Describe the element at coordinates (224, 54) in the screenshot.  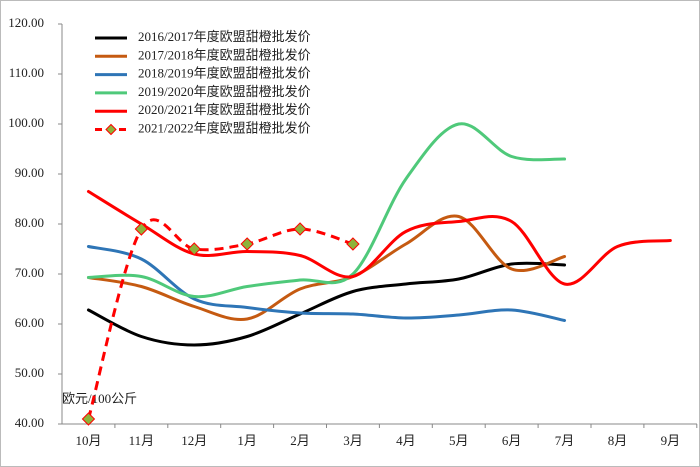
I see `legend-label: 2017/2018年度欧盟甜橙批发价` at that location.